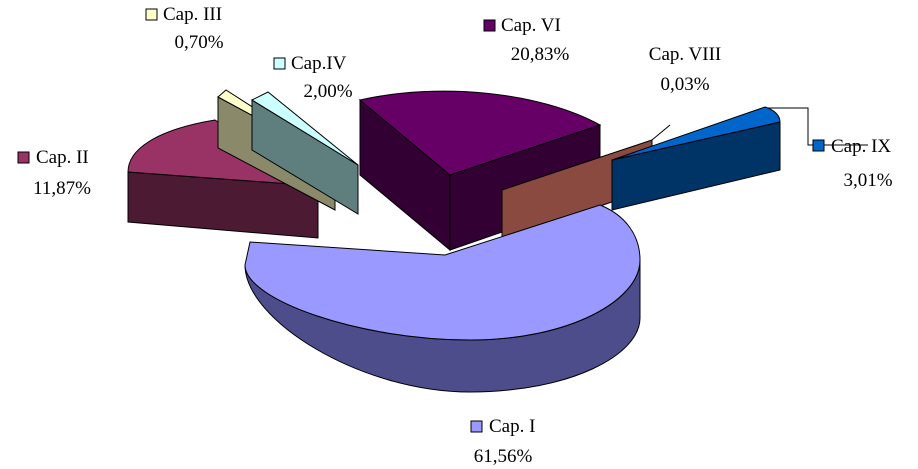  I want to click on slice-cap-iv, so click(304, 153).